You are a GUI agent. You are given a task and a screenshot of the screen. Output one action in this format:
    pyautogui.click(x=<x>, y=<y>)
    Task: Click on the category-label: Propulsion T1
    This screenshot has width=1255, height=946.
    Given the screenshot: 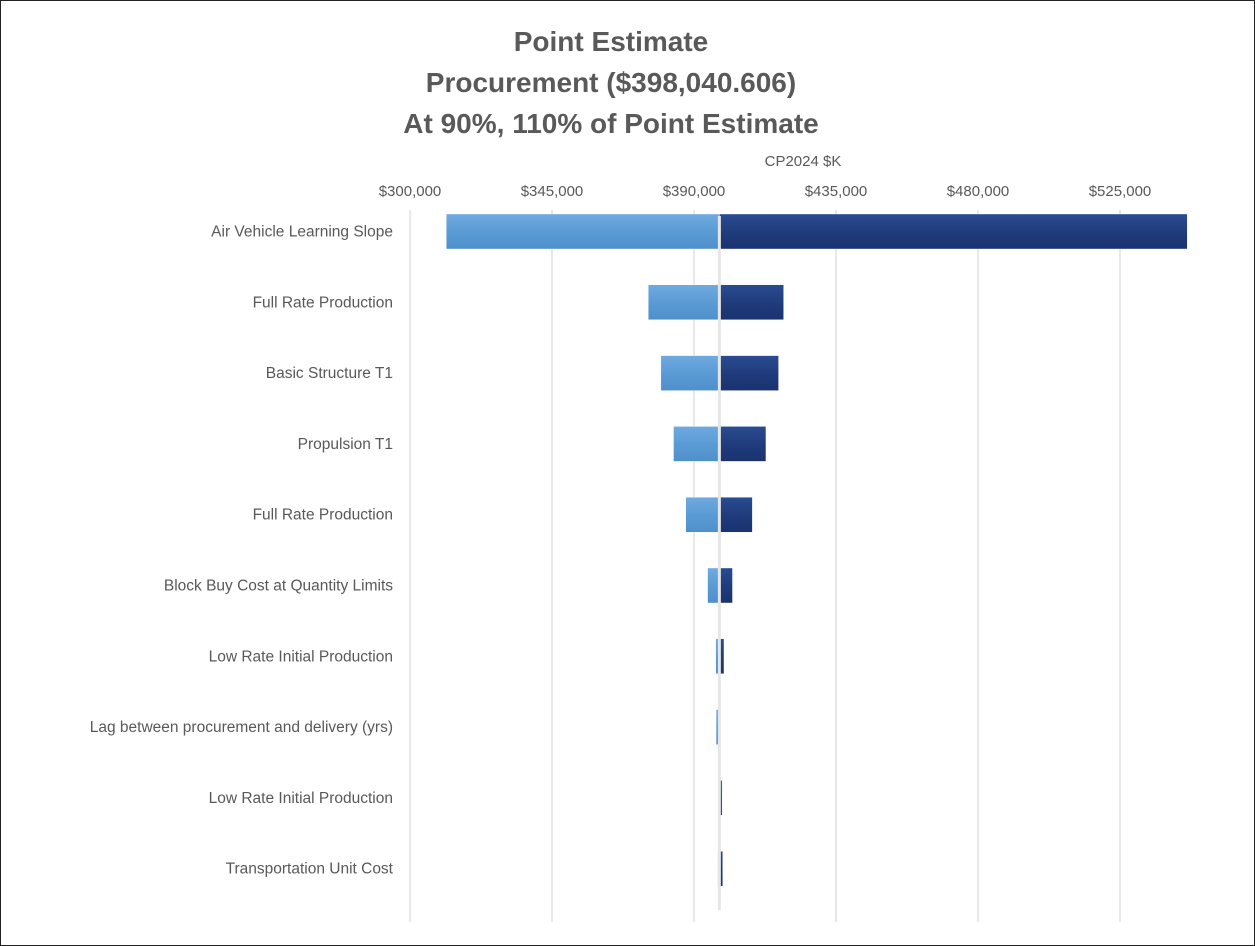 What is the action you would take?
    pyautogui.click(x=345, y=444)
    